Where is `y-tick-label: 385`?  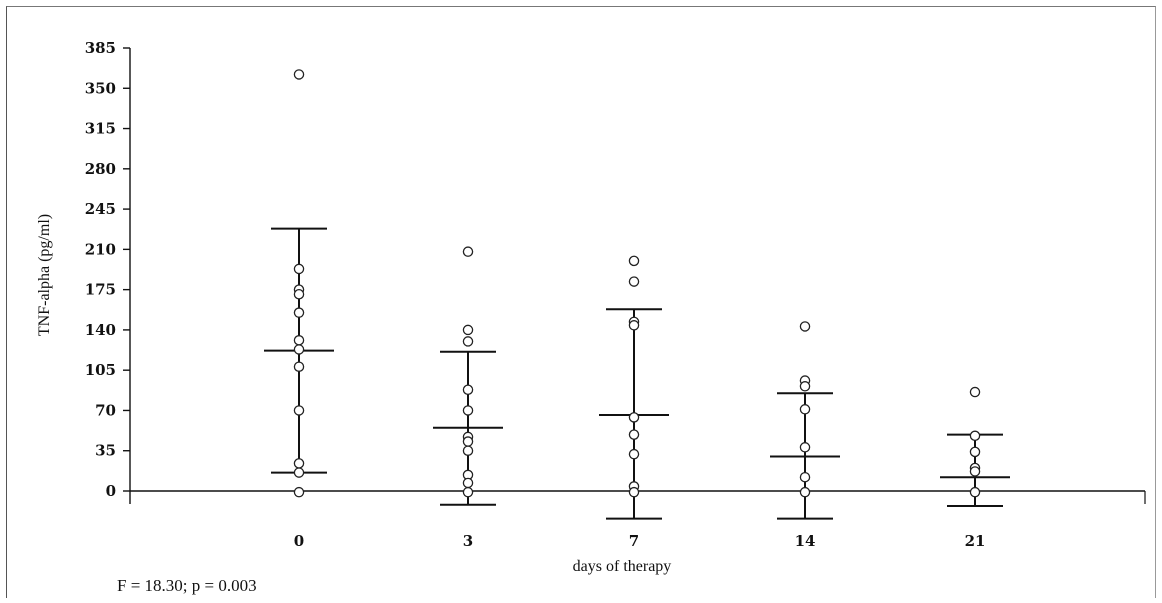
y-tick-label: 385 is located at coordinates (100, 48).